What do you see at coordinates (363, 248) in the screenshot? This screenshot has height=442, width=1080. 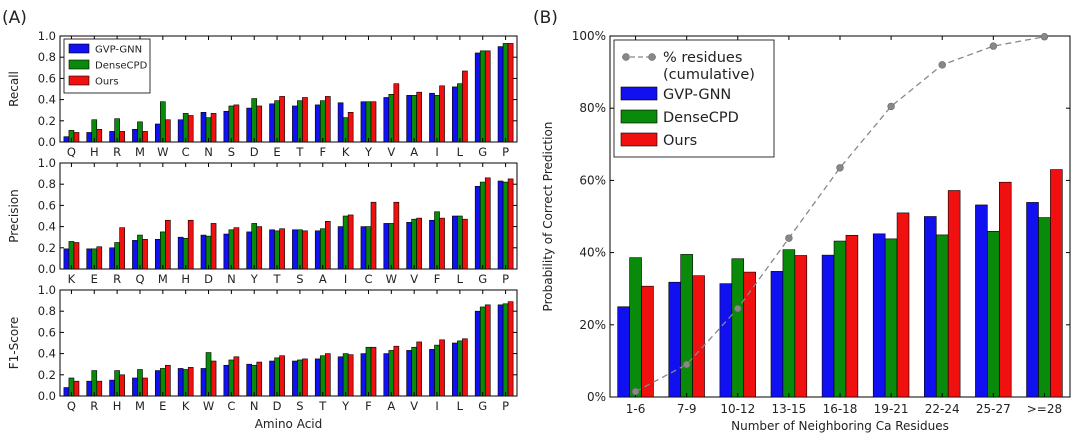 I see `bar-gvp-gnn-C` at bounding box center [363, 248].